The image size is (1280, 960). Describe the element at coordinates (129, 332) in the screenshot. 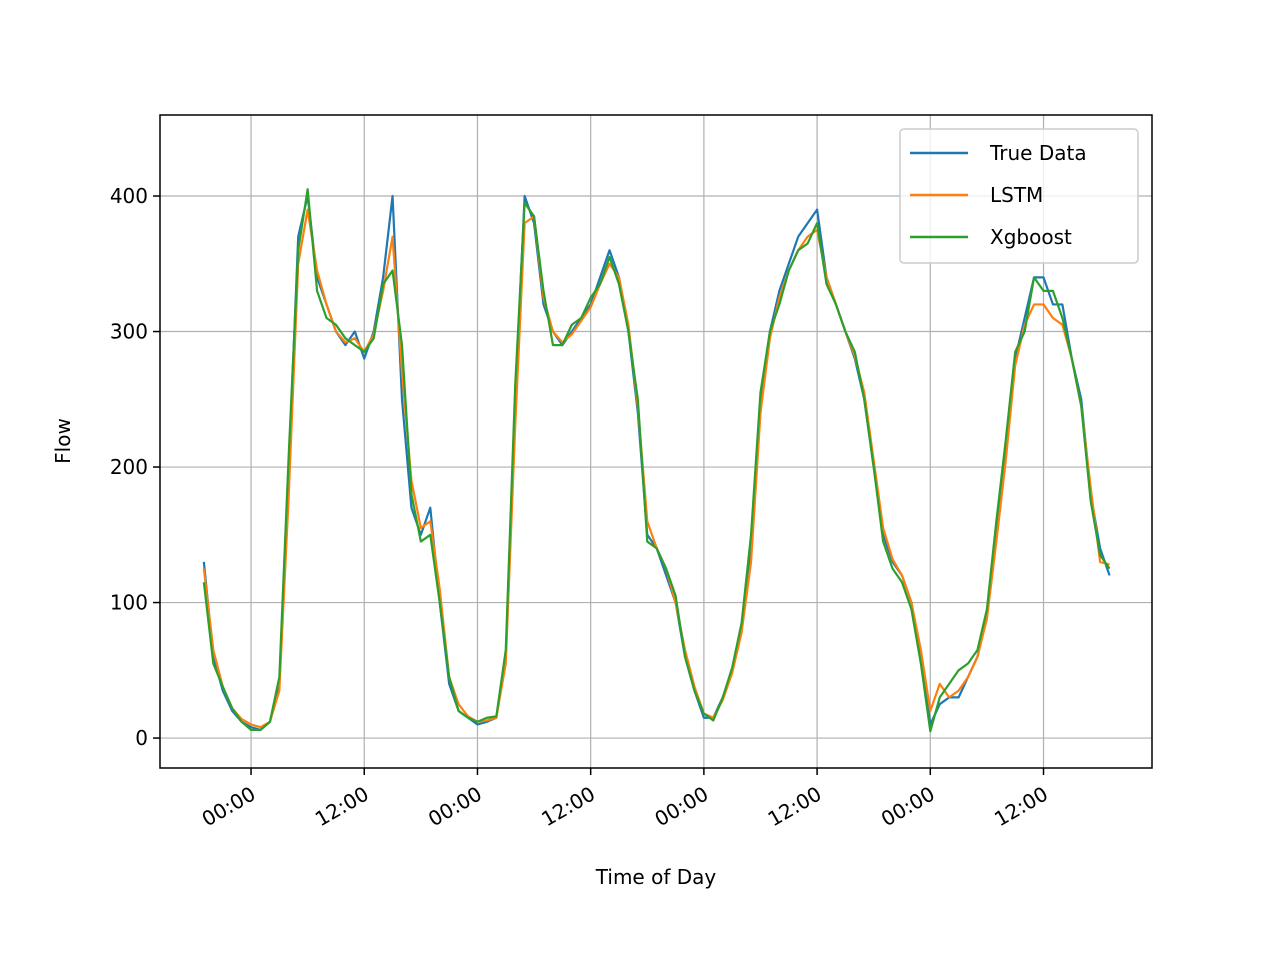

I see `y-tick-label: 300` at that location.